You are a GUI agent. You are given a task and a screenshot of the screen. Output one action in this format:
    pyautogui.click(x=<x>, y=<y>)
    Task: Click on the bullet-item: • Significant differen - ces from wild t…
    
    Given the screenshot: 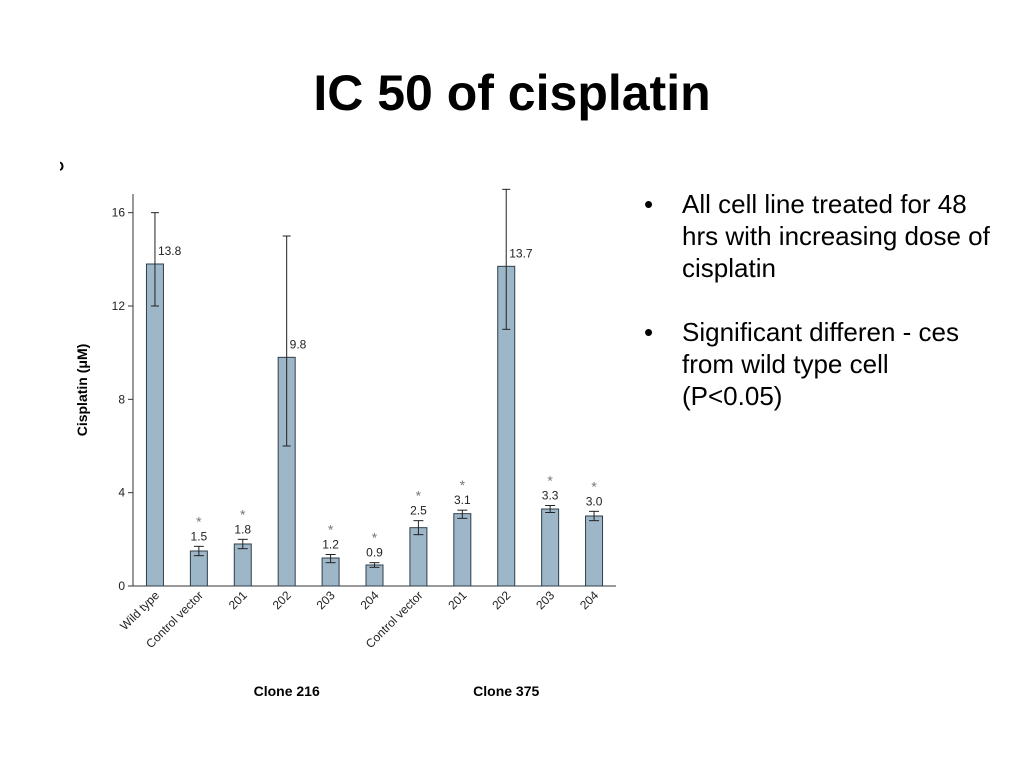 What is the action you would take?
    pyautogui.click(x=815, y=364)
    